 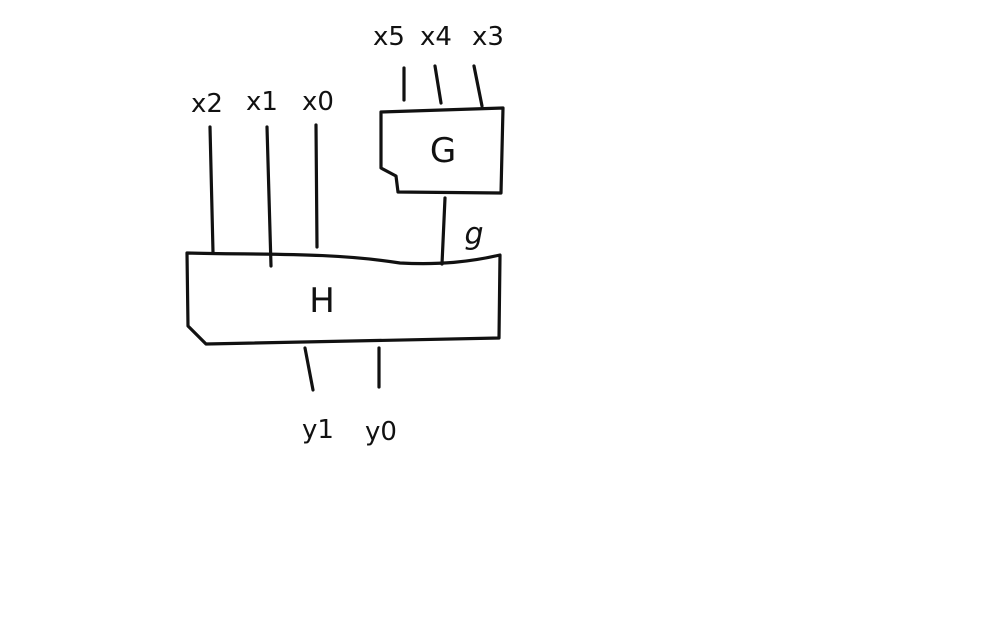 What do you see at coordinates (473, 234) in the screenshot?
I see `label-g-signal: g` at bounding box center [473, 234].